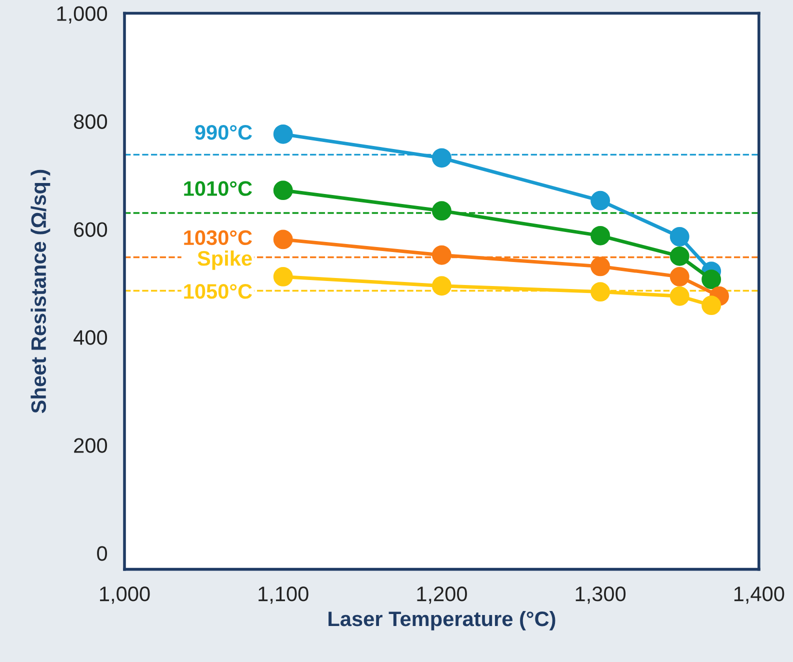 The height and width of the screenshot is (662, 793). What do you see at coordinates (218, 274) in the screenshot?
I see `series-label: Spike 1050°C` at bounding box center [218, 274].